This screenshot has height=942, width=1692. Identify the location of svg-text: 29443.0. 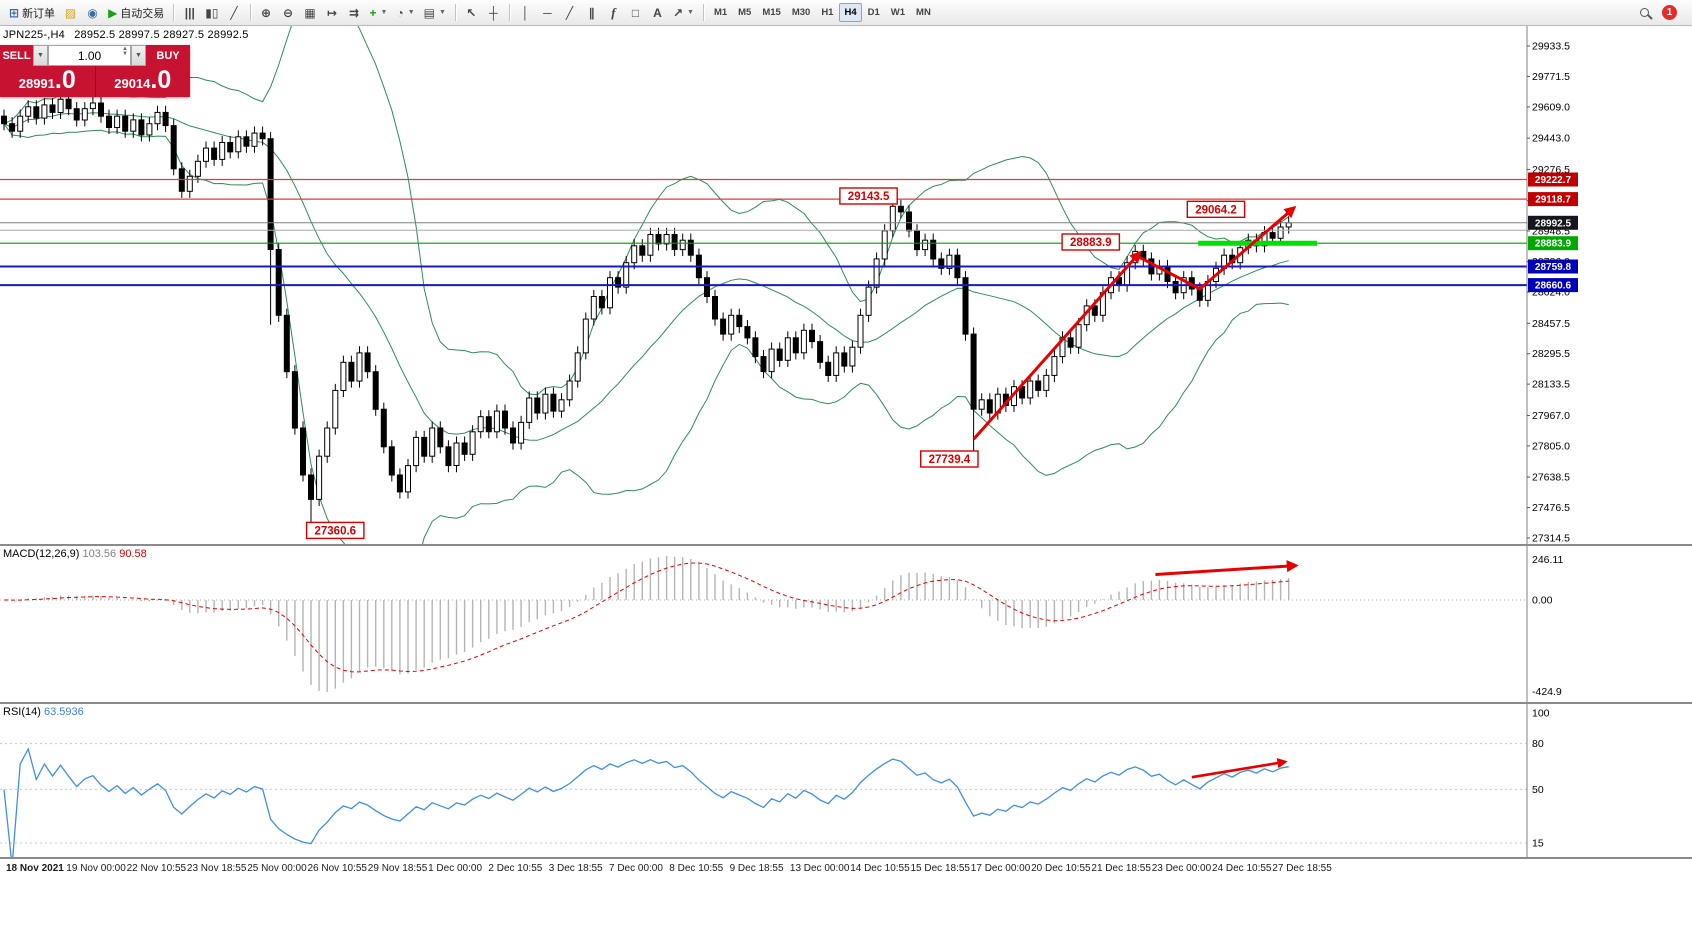
(1551, 139).